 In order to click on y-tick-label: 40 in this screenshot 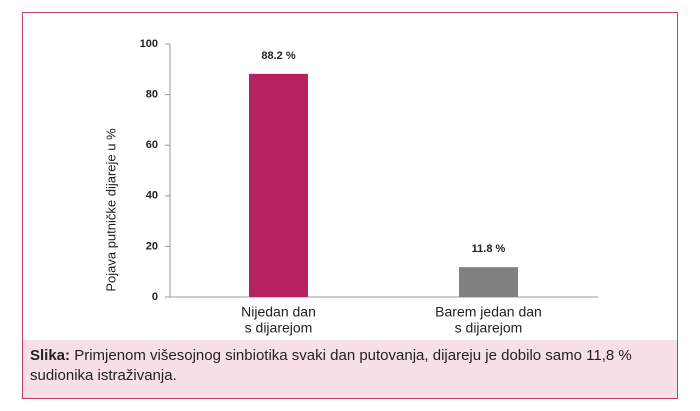, I will do `click(152, 196)`.